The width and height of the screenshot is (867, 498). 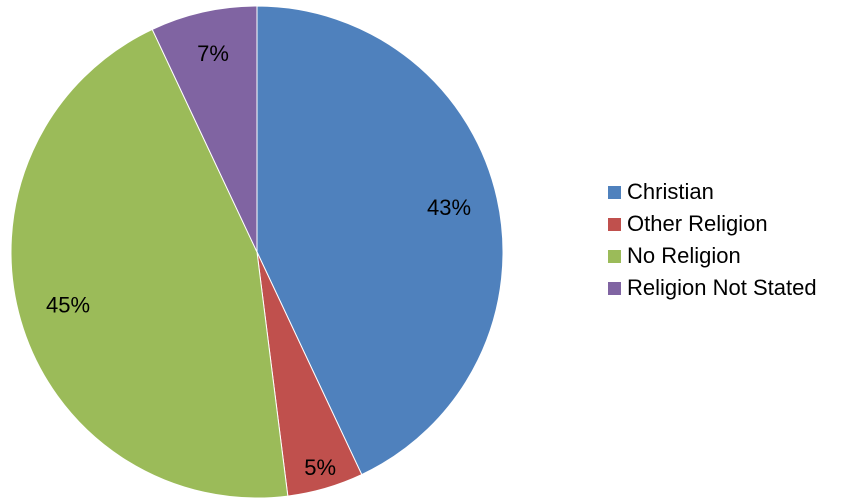 I want to click on data-label-christian: 43%, so click(x=449, y=207).